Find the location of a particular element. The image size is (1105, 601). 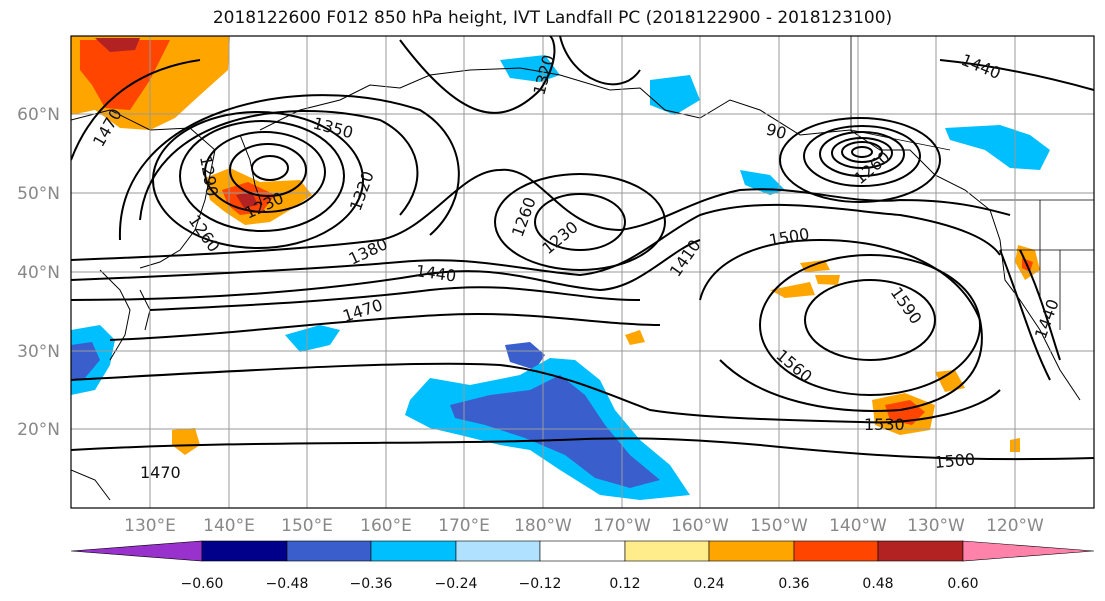

lat-label: 40°N is located at coordinates (38, 273).